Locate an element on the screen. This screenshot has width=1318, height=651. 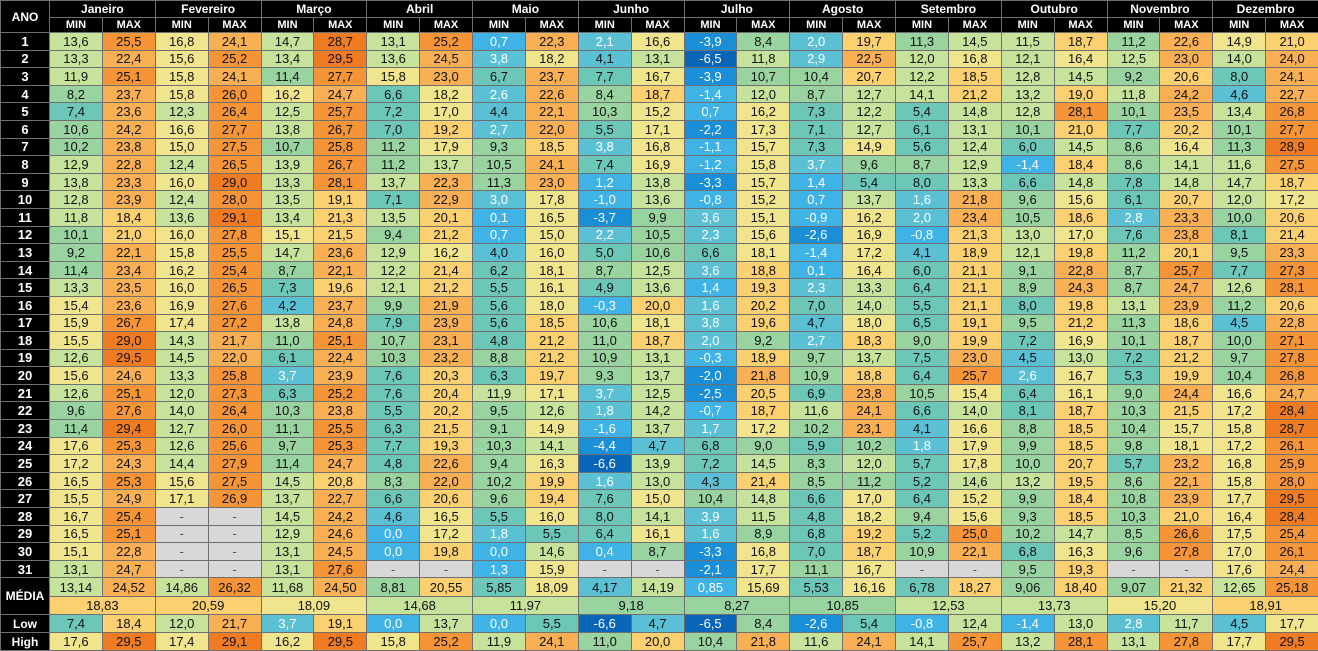
temp-cell: 9,4 is located at coordinates (499, 464).